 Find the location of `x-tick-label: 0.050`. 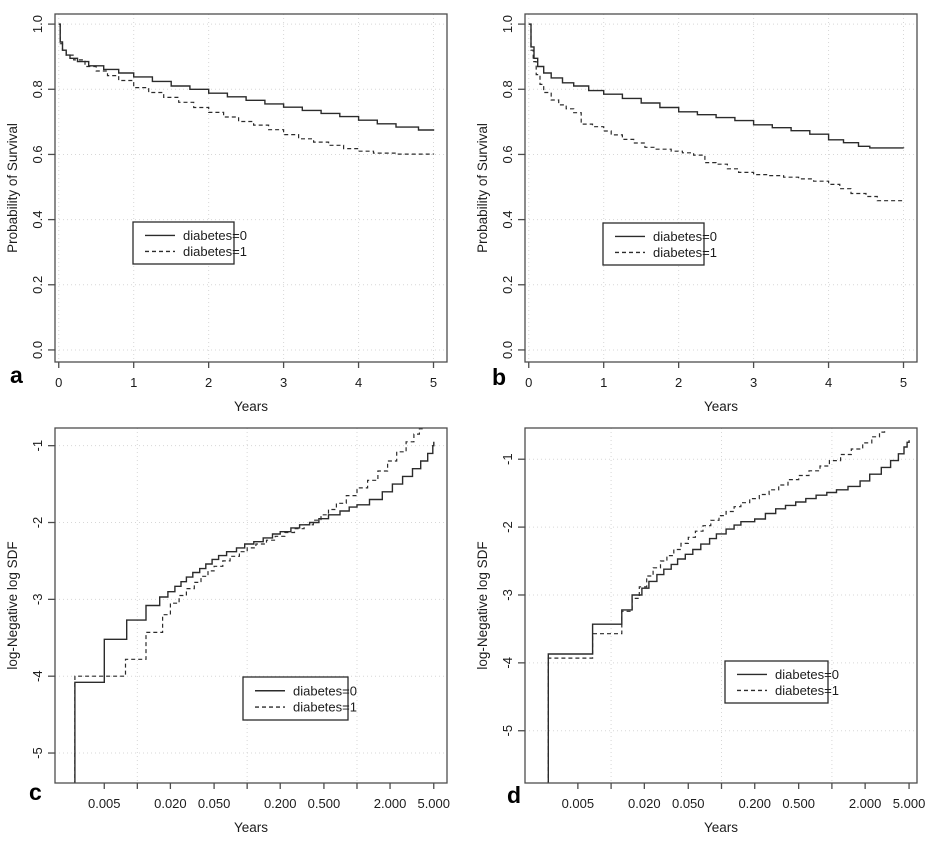

x-tick-label: 0.050 is located at coordinates (688, 803).